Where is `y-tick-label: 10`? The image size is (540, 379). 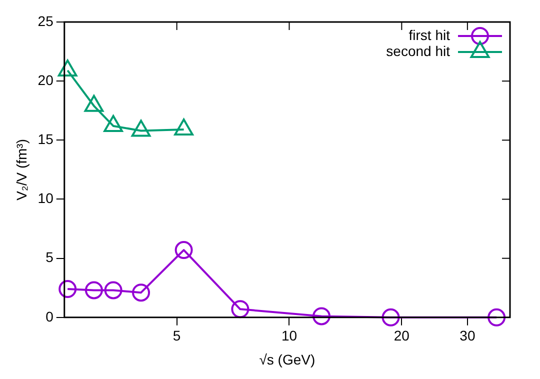
y-tick-label: 10 is located at coordinates (46, 198).